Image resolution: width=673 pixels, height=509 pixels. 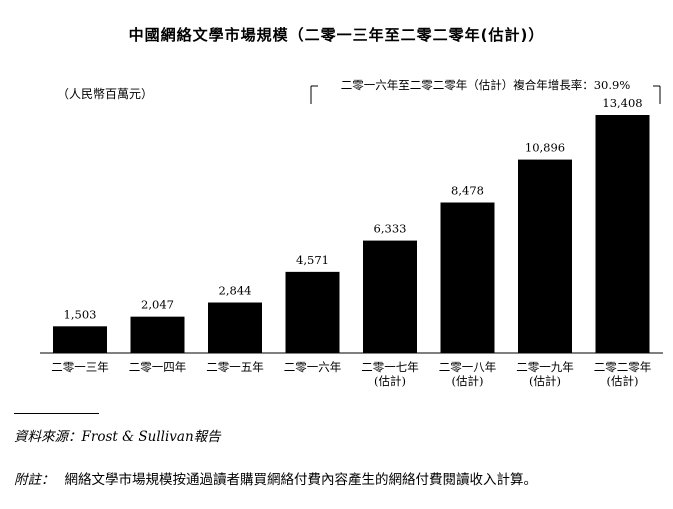 What do you see at coordinates (235, 367) in the screenshot?
I see `x-tick-label-2: 二零一五年` at bounding box center [235, 367].